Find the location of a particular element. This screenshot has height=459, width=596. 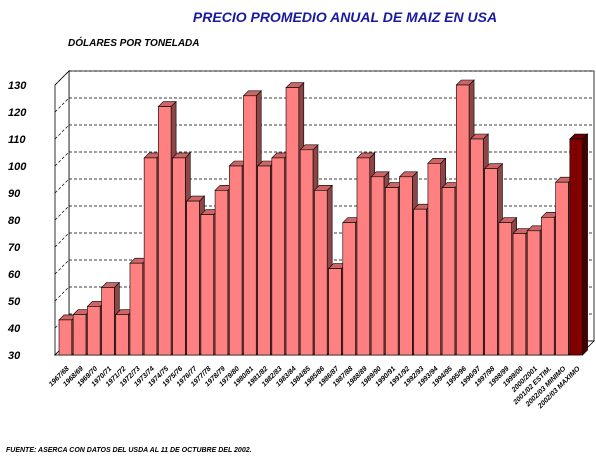

y-tick-label: 100 is located at coordinates (17, 167).